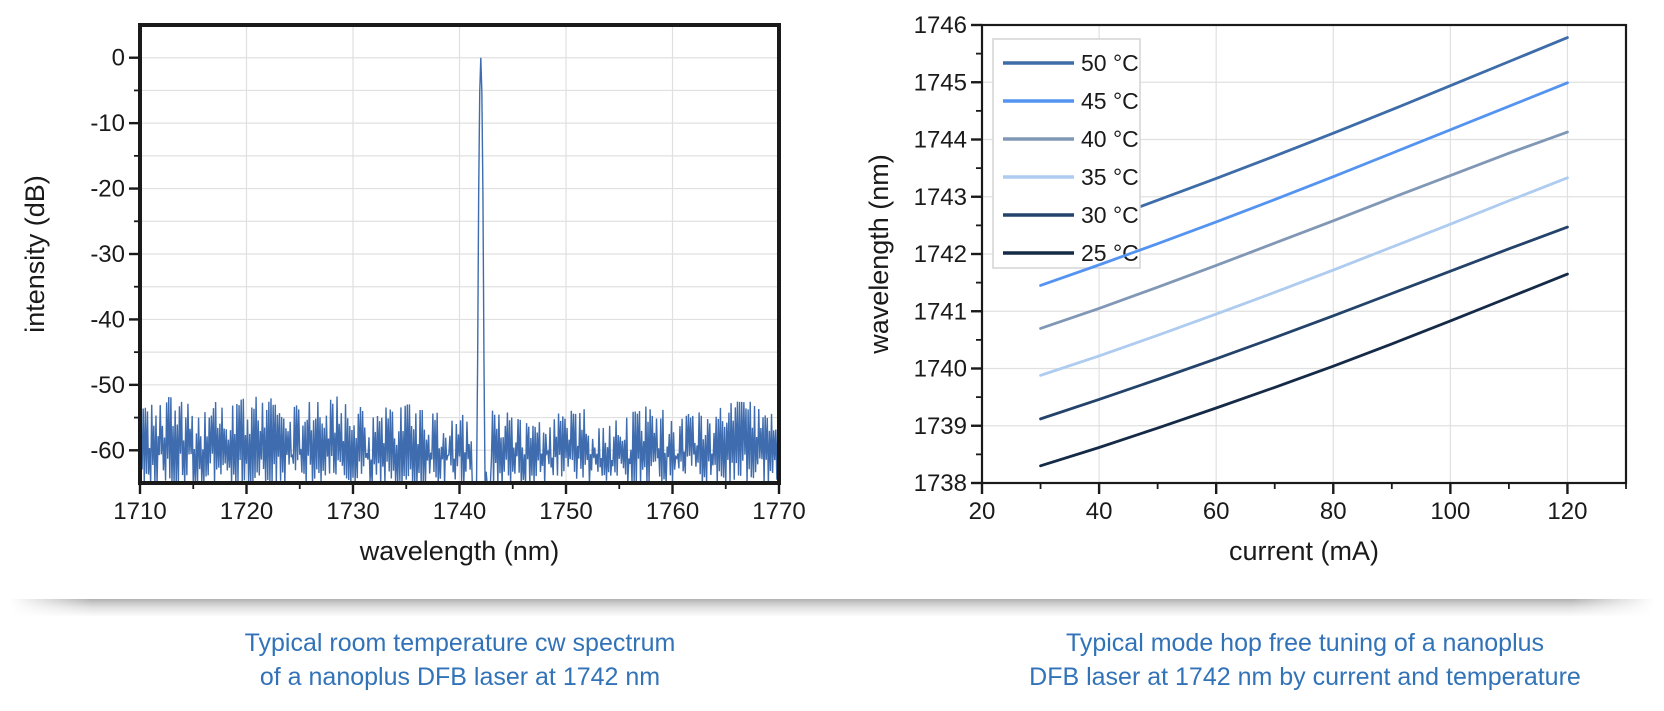 The height and width of the screenshot is (711, 1664). Describe the element at coordinates (672, 511) in the screenshot. I see `tick-label: 1760` at that location.